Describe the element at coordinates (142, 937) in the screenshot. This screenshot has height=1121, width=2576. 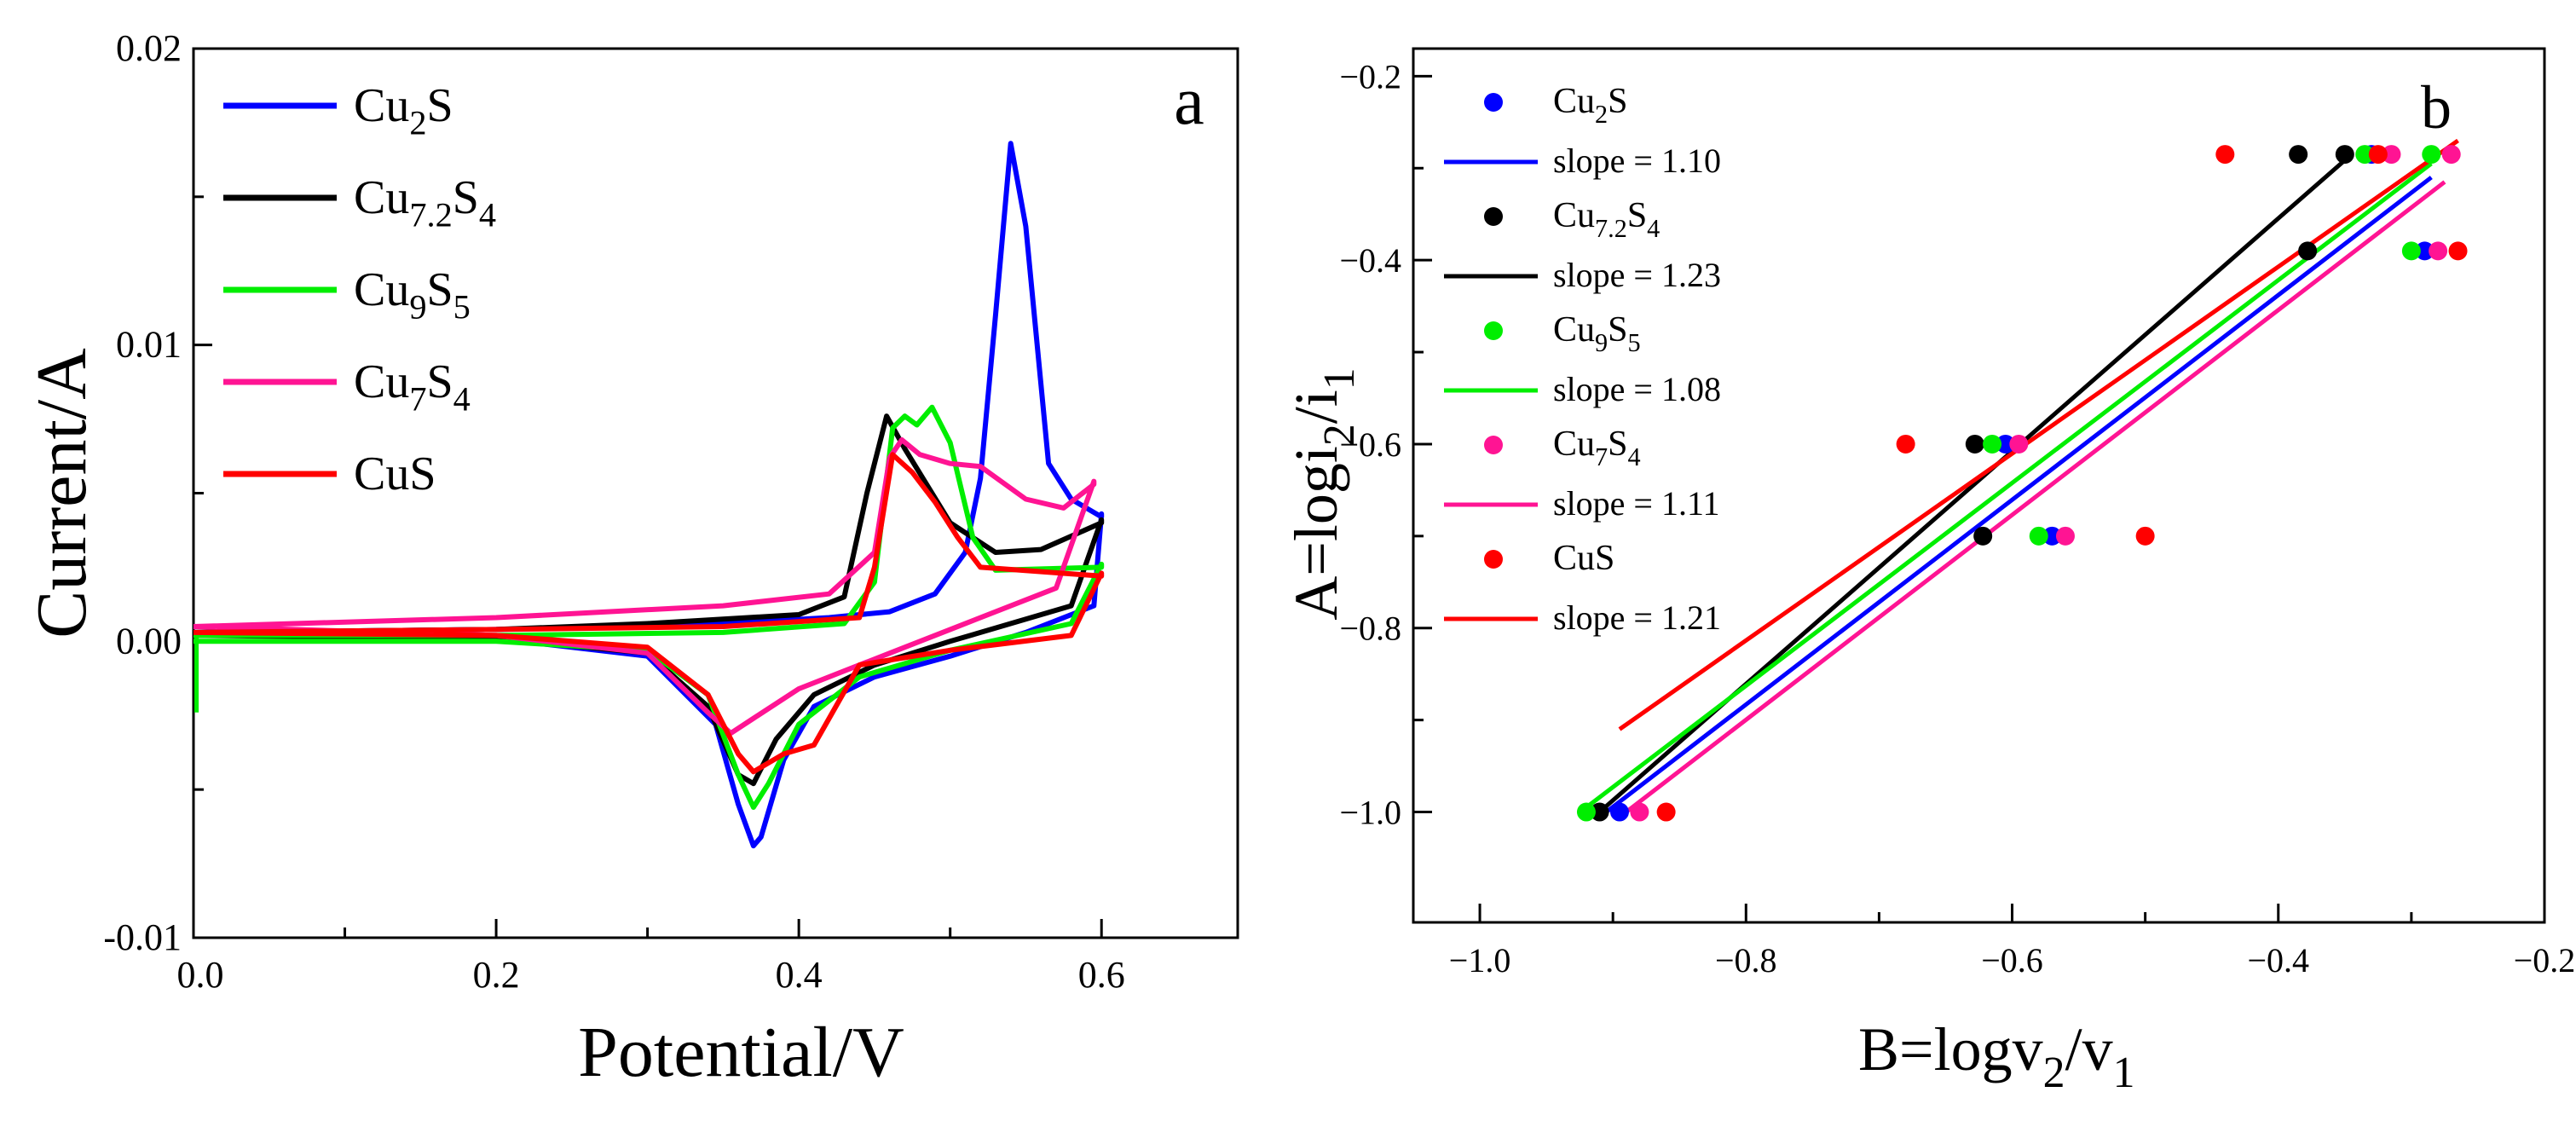
I see `y-tick-label-a: -0.01` at that location.